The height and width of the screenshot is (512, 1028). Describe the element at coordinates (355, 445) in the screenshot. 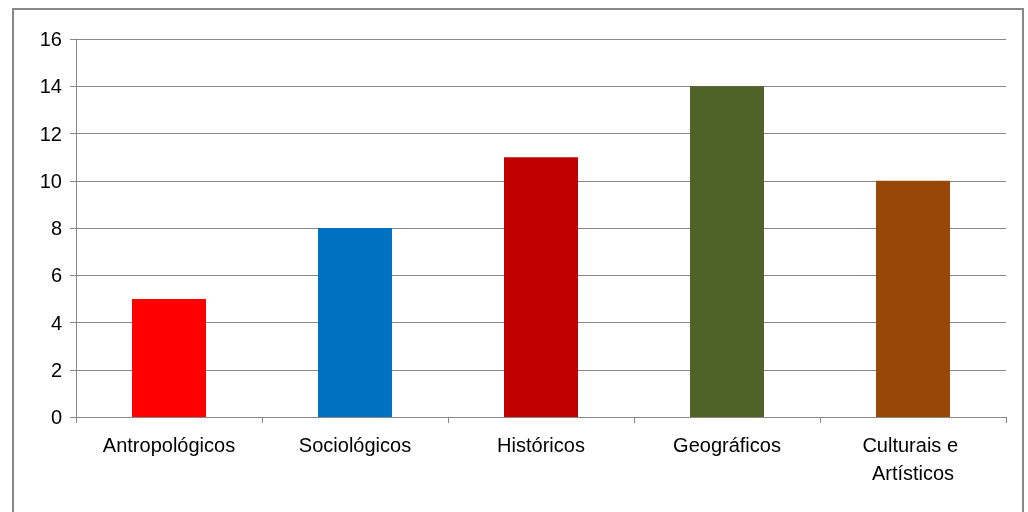

I see `x-tick-label: Sociológicos` at that location.